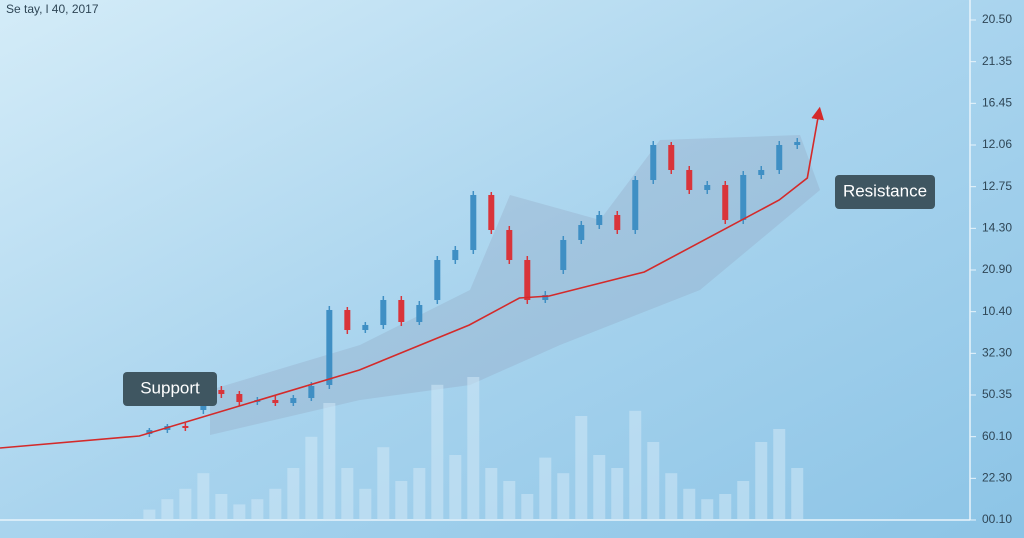 Image resolution: width=1024 pixels, height=538 pixels. What do you see at coordinates (997, 394) in the screenshot?
I see `y-tick-label: 50.35` at bounding box center [997, 394].